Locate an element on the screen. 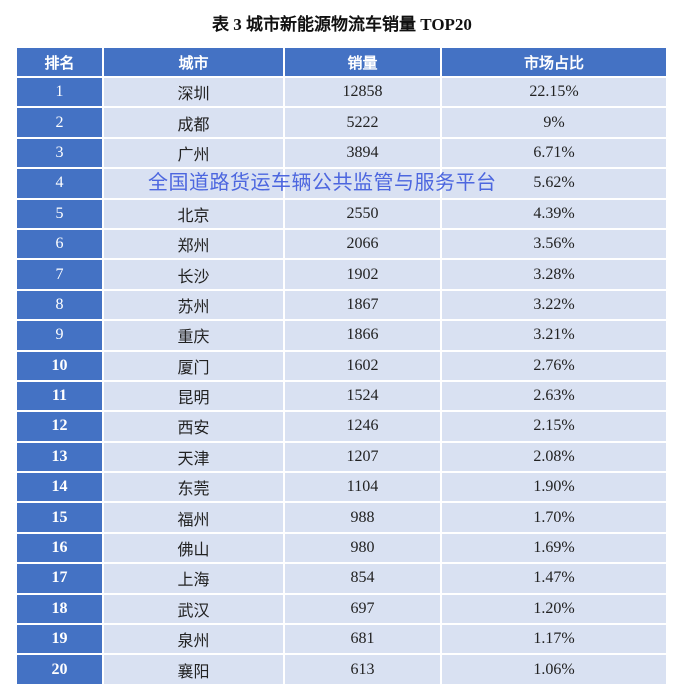 Image resolution: width=684 pixels, height=697 pixels. table-row: 1 深圳 12858 22.15% is located at coordinates (341, 92).